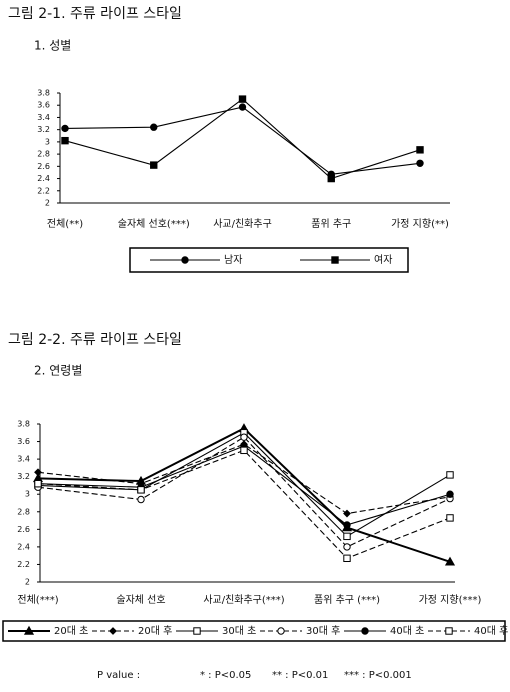  Describe the element at coordinates (37, 600) in the screenshot. I see `x-tick-label: 전체(***)` at that location.